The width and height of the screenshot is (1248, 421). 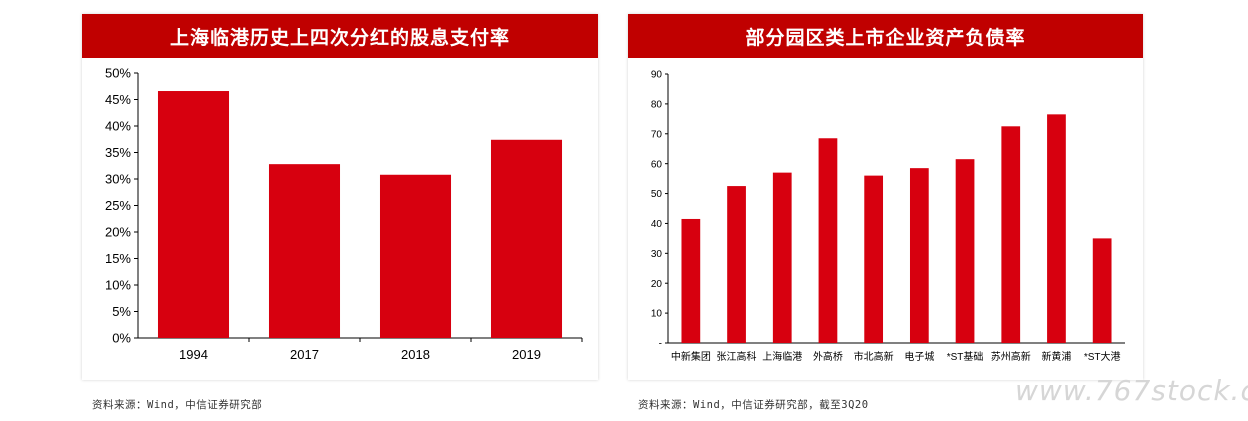 I want to click on y-tick-label: 30%, so click(x=118, y=179).